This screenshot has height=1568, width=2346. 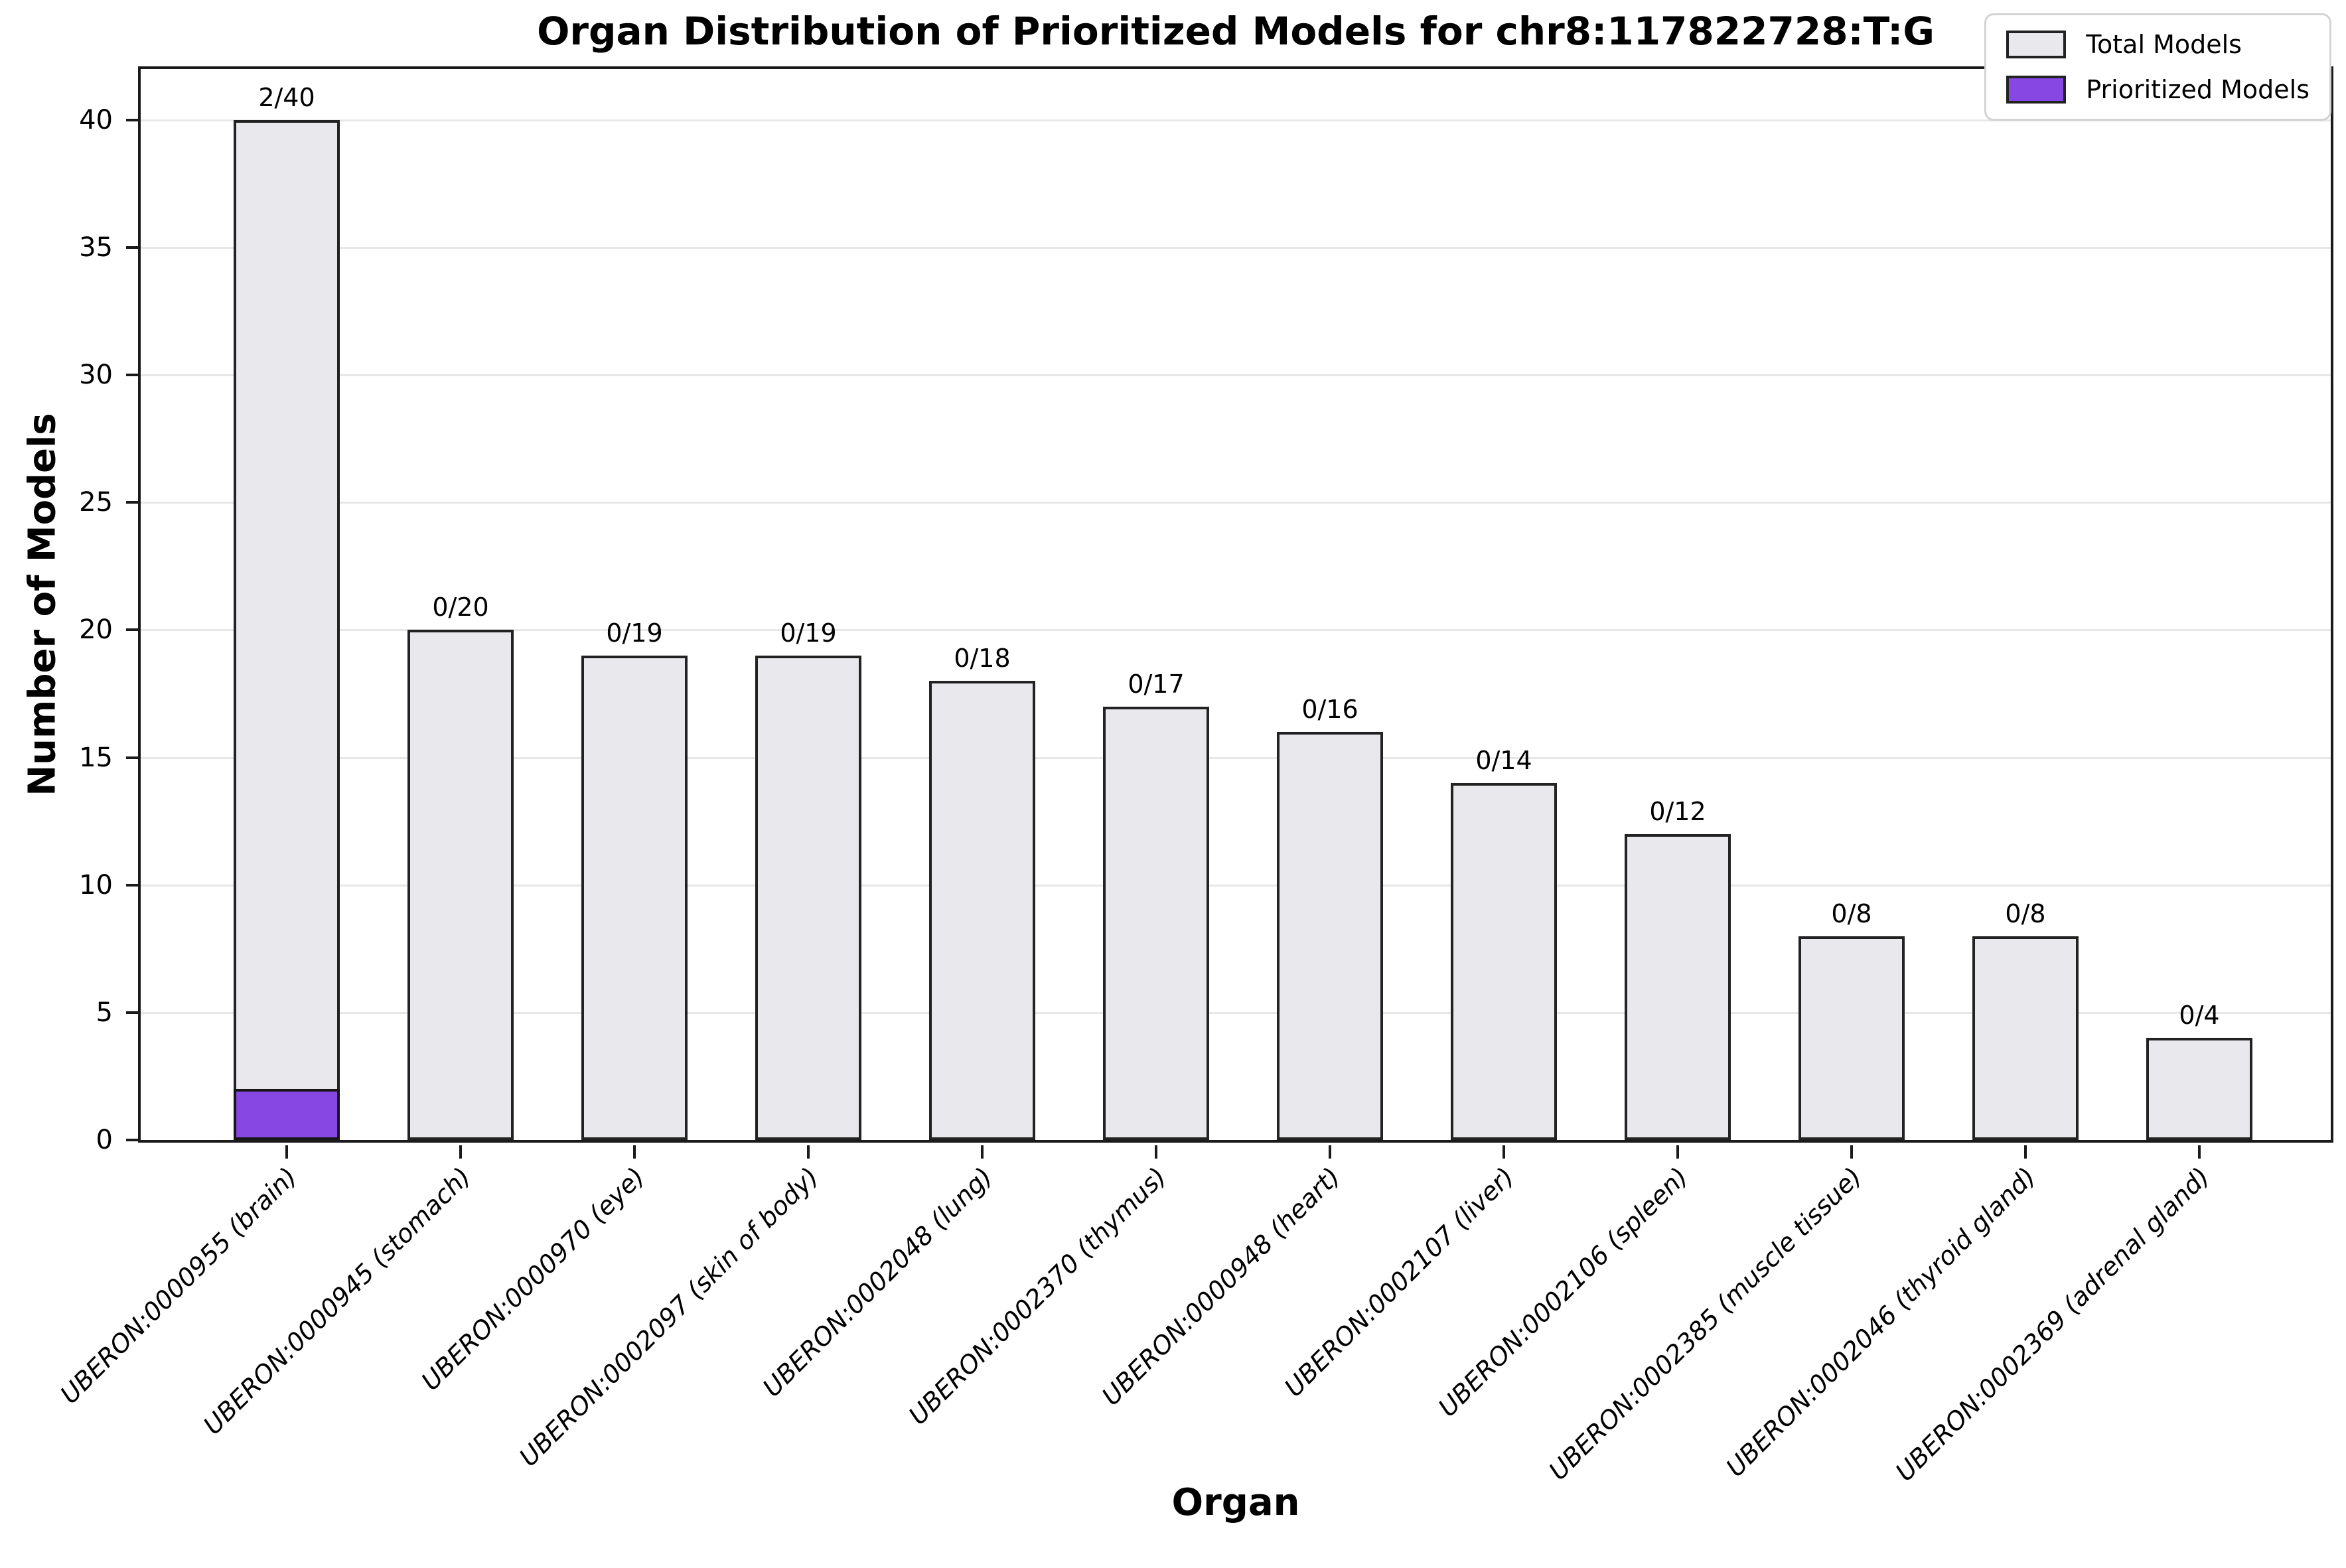 I want to click on legend-item: Prioritized Models, so click(x=2157, y=89).